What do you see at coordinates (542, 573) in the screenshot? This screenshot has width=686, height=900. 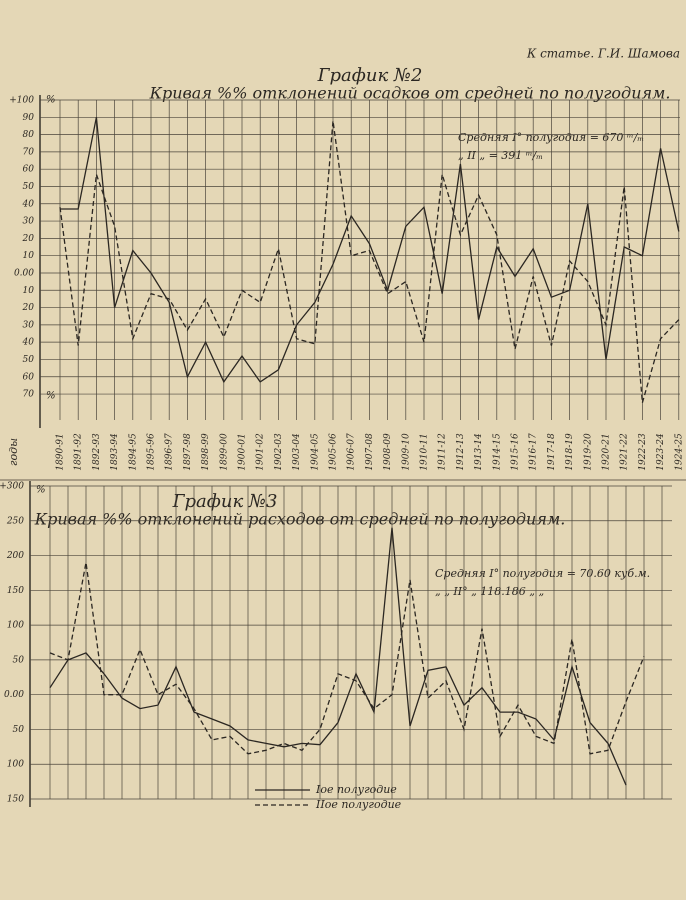 I see `annotation: Средняя I° полугодия = 70.60 куб.м.` at bounding box center [542, 573].